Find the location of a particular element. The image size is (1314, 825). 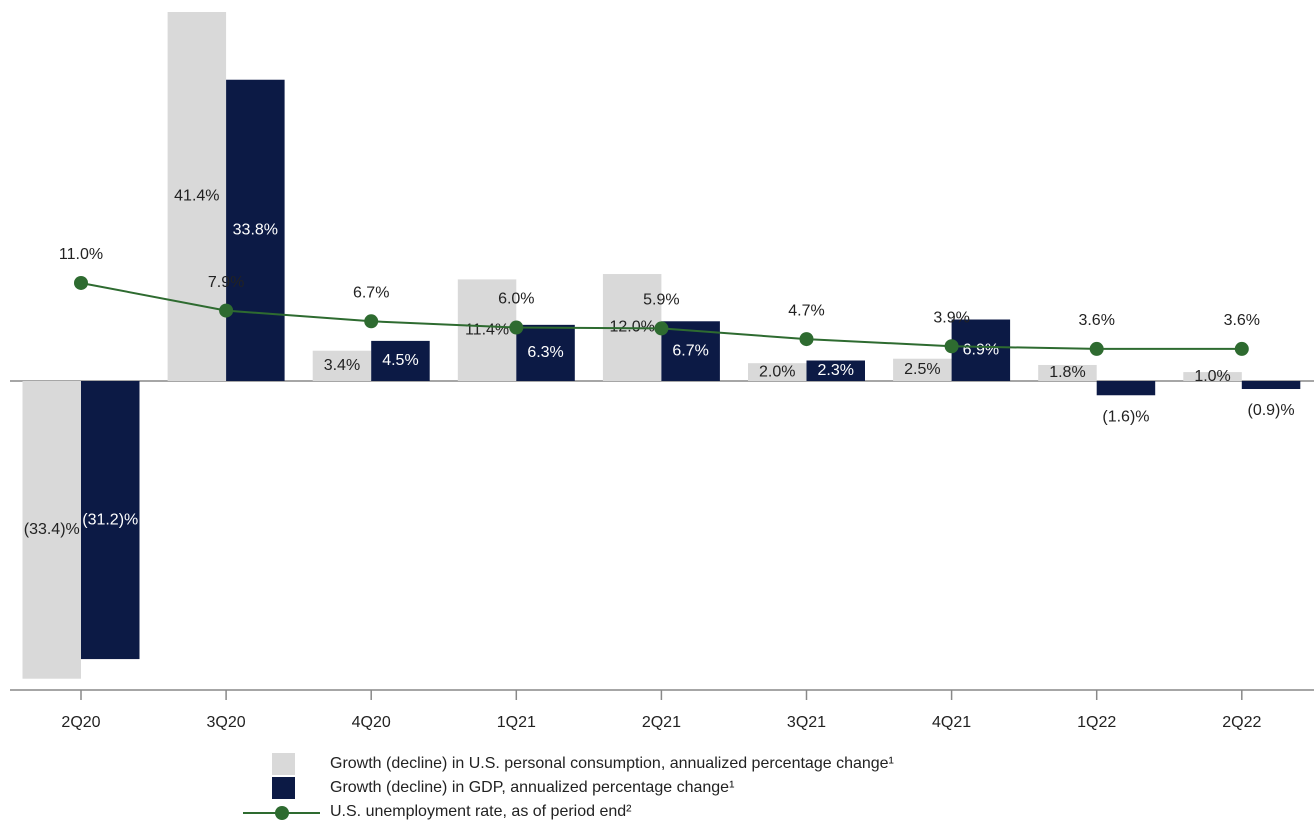

bar-value-label: 6.9% is located at coordinates (981, 349).